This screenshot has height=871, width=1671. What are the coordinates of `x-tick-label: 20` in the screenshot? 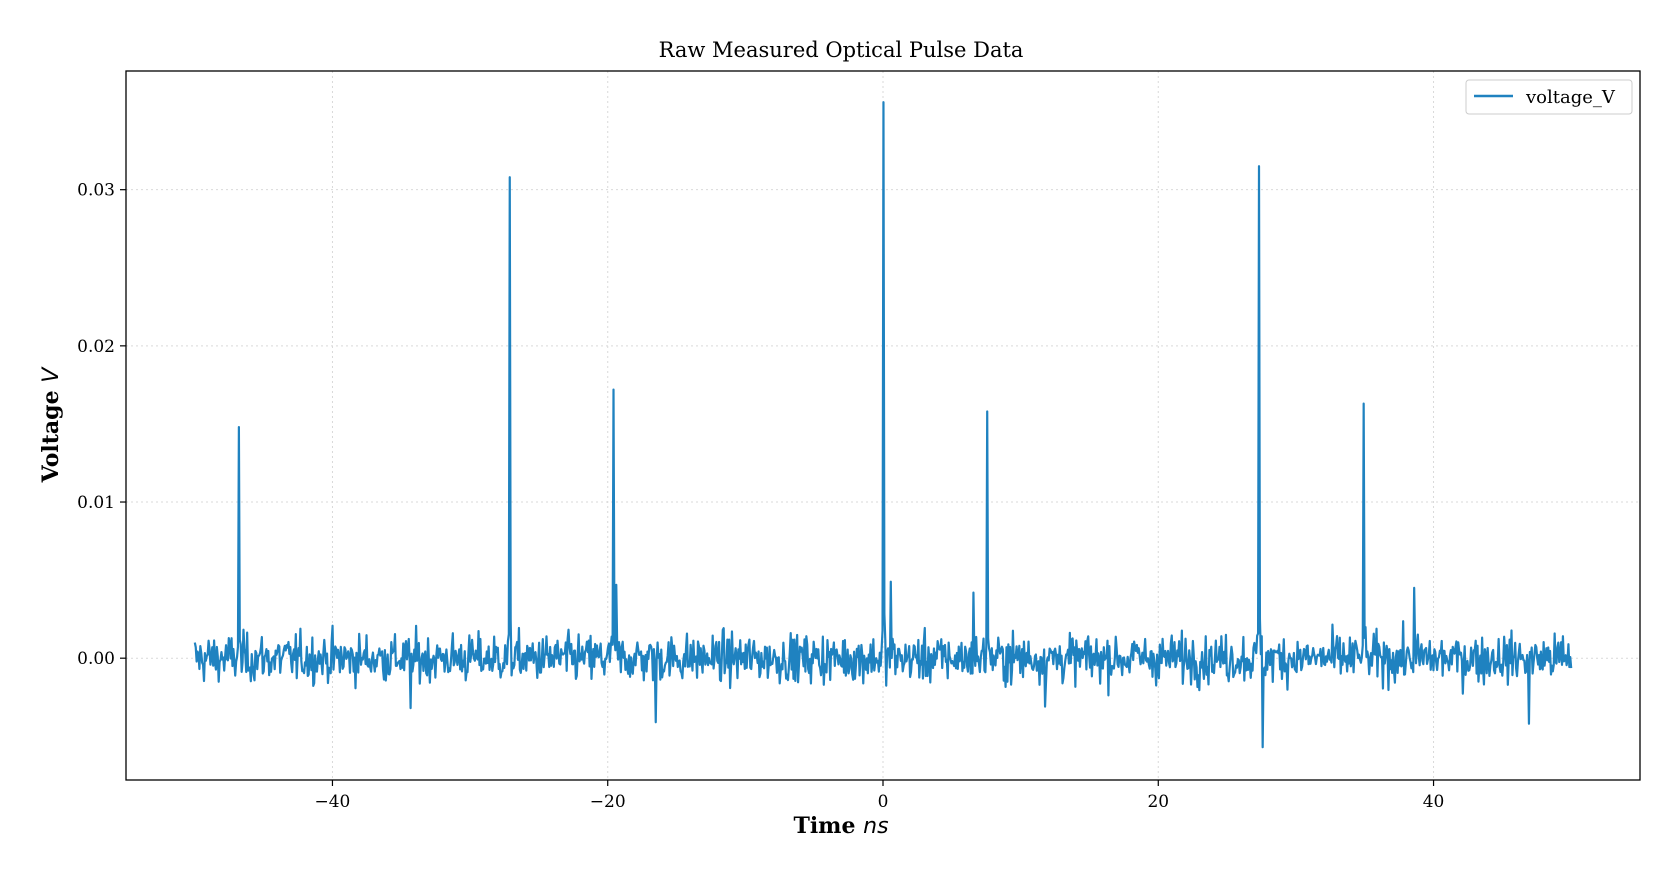 It's located at (1158, 802).